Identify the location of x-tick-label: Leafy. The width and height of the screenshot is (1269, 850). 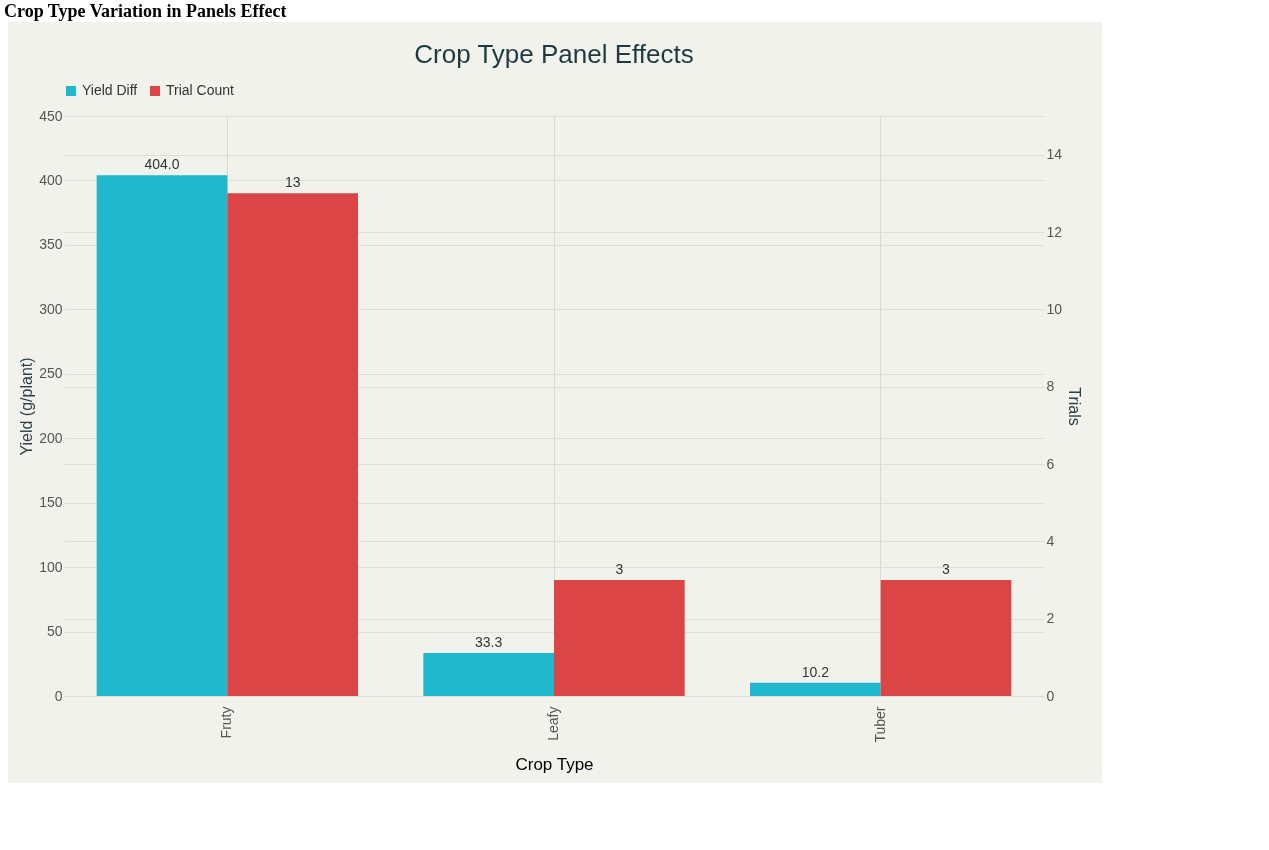
(553, 723).